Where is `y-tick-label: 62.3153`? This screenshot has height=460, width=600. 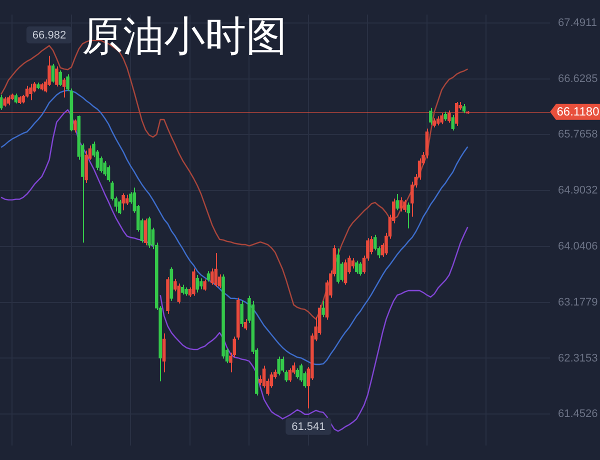
y-tick-label: 62.3153 is located at coordinates (578, 358).